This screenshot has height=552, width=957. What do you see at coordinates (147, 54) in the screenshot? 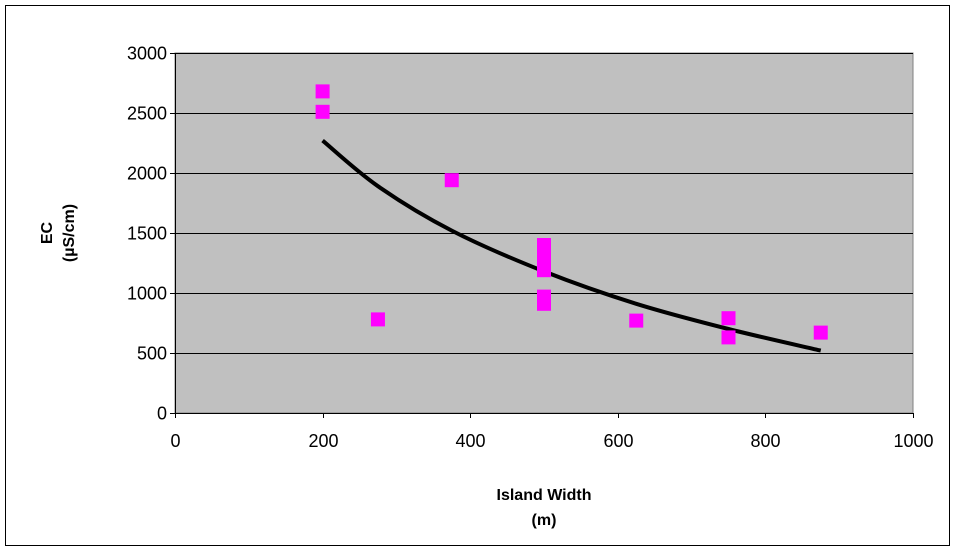
I see `y-tick-label-6: 3000` at bounding box center [147, 54].